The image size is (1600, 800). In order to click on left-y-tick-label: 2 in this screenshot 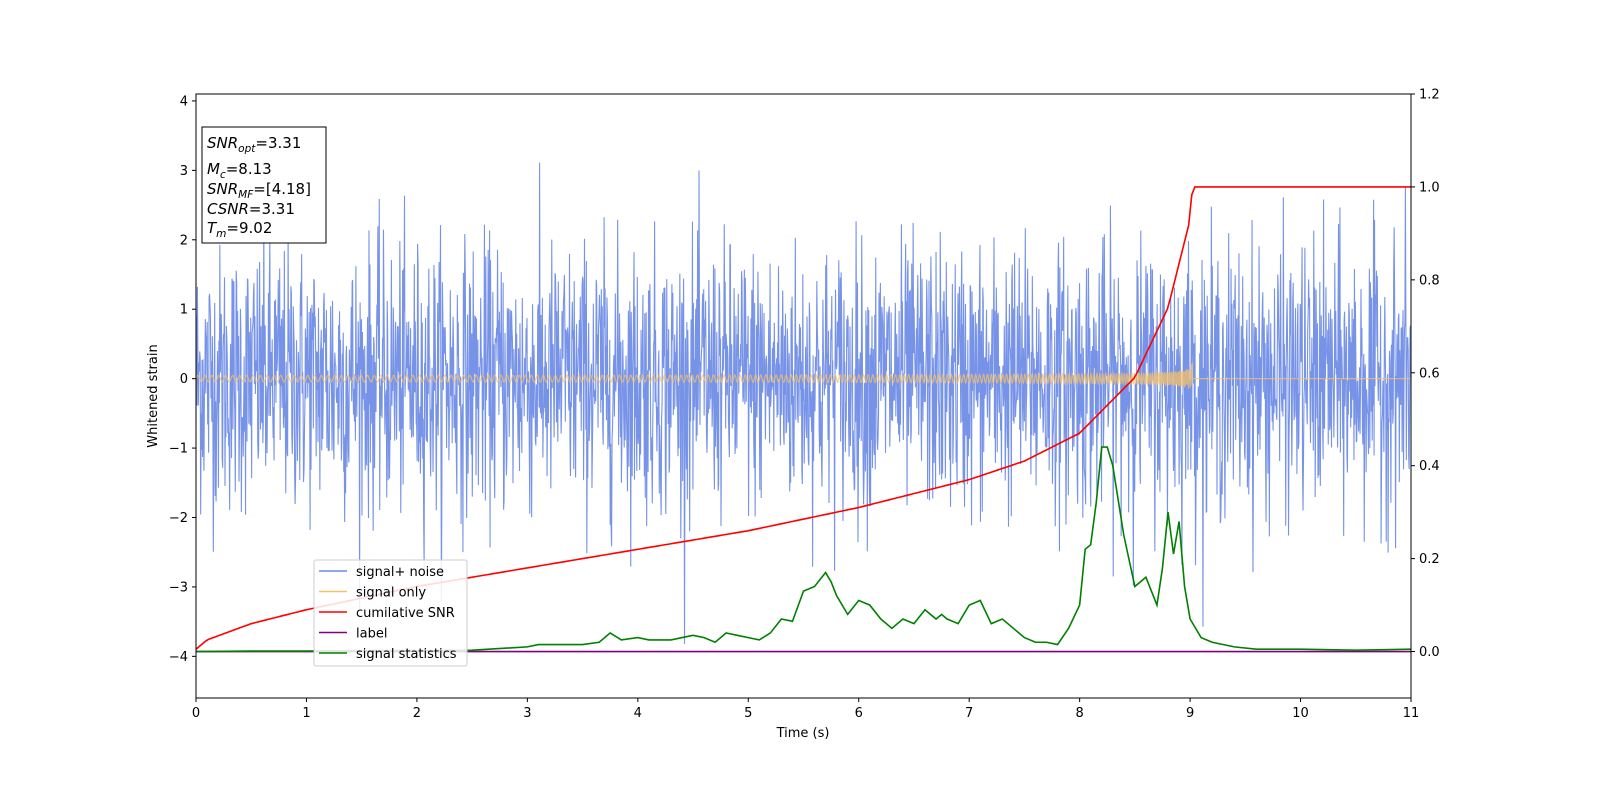, I will do `click(184, 240)`.